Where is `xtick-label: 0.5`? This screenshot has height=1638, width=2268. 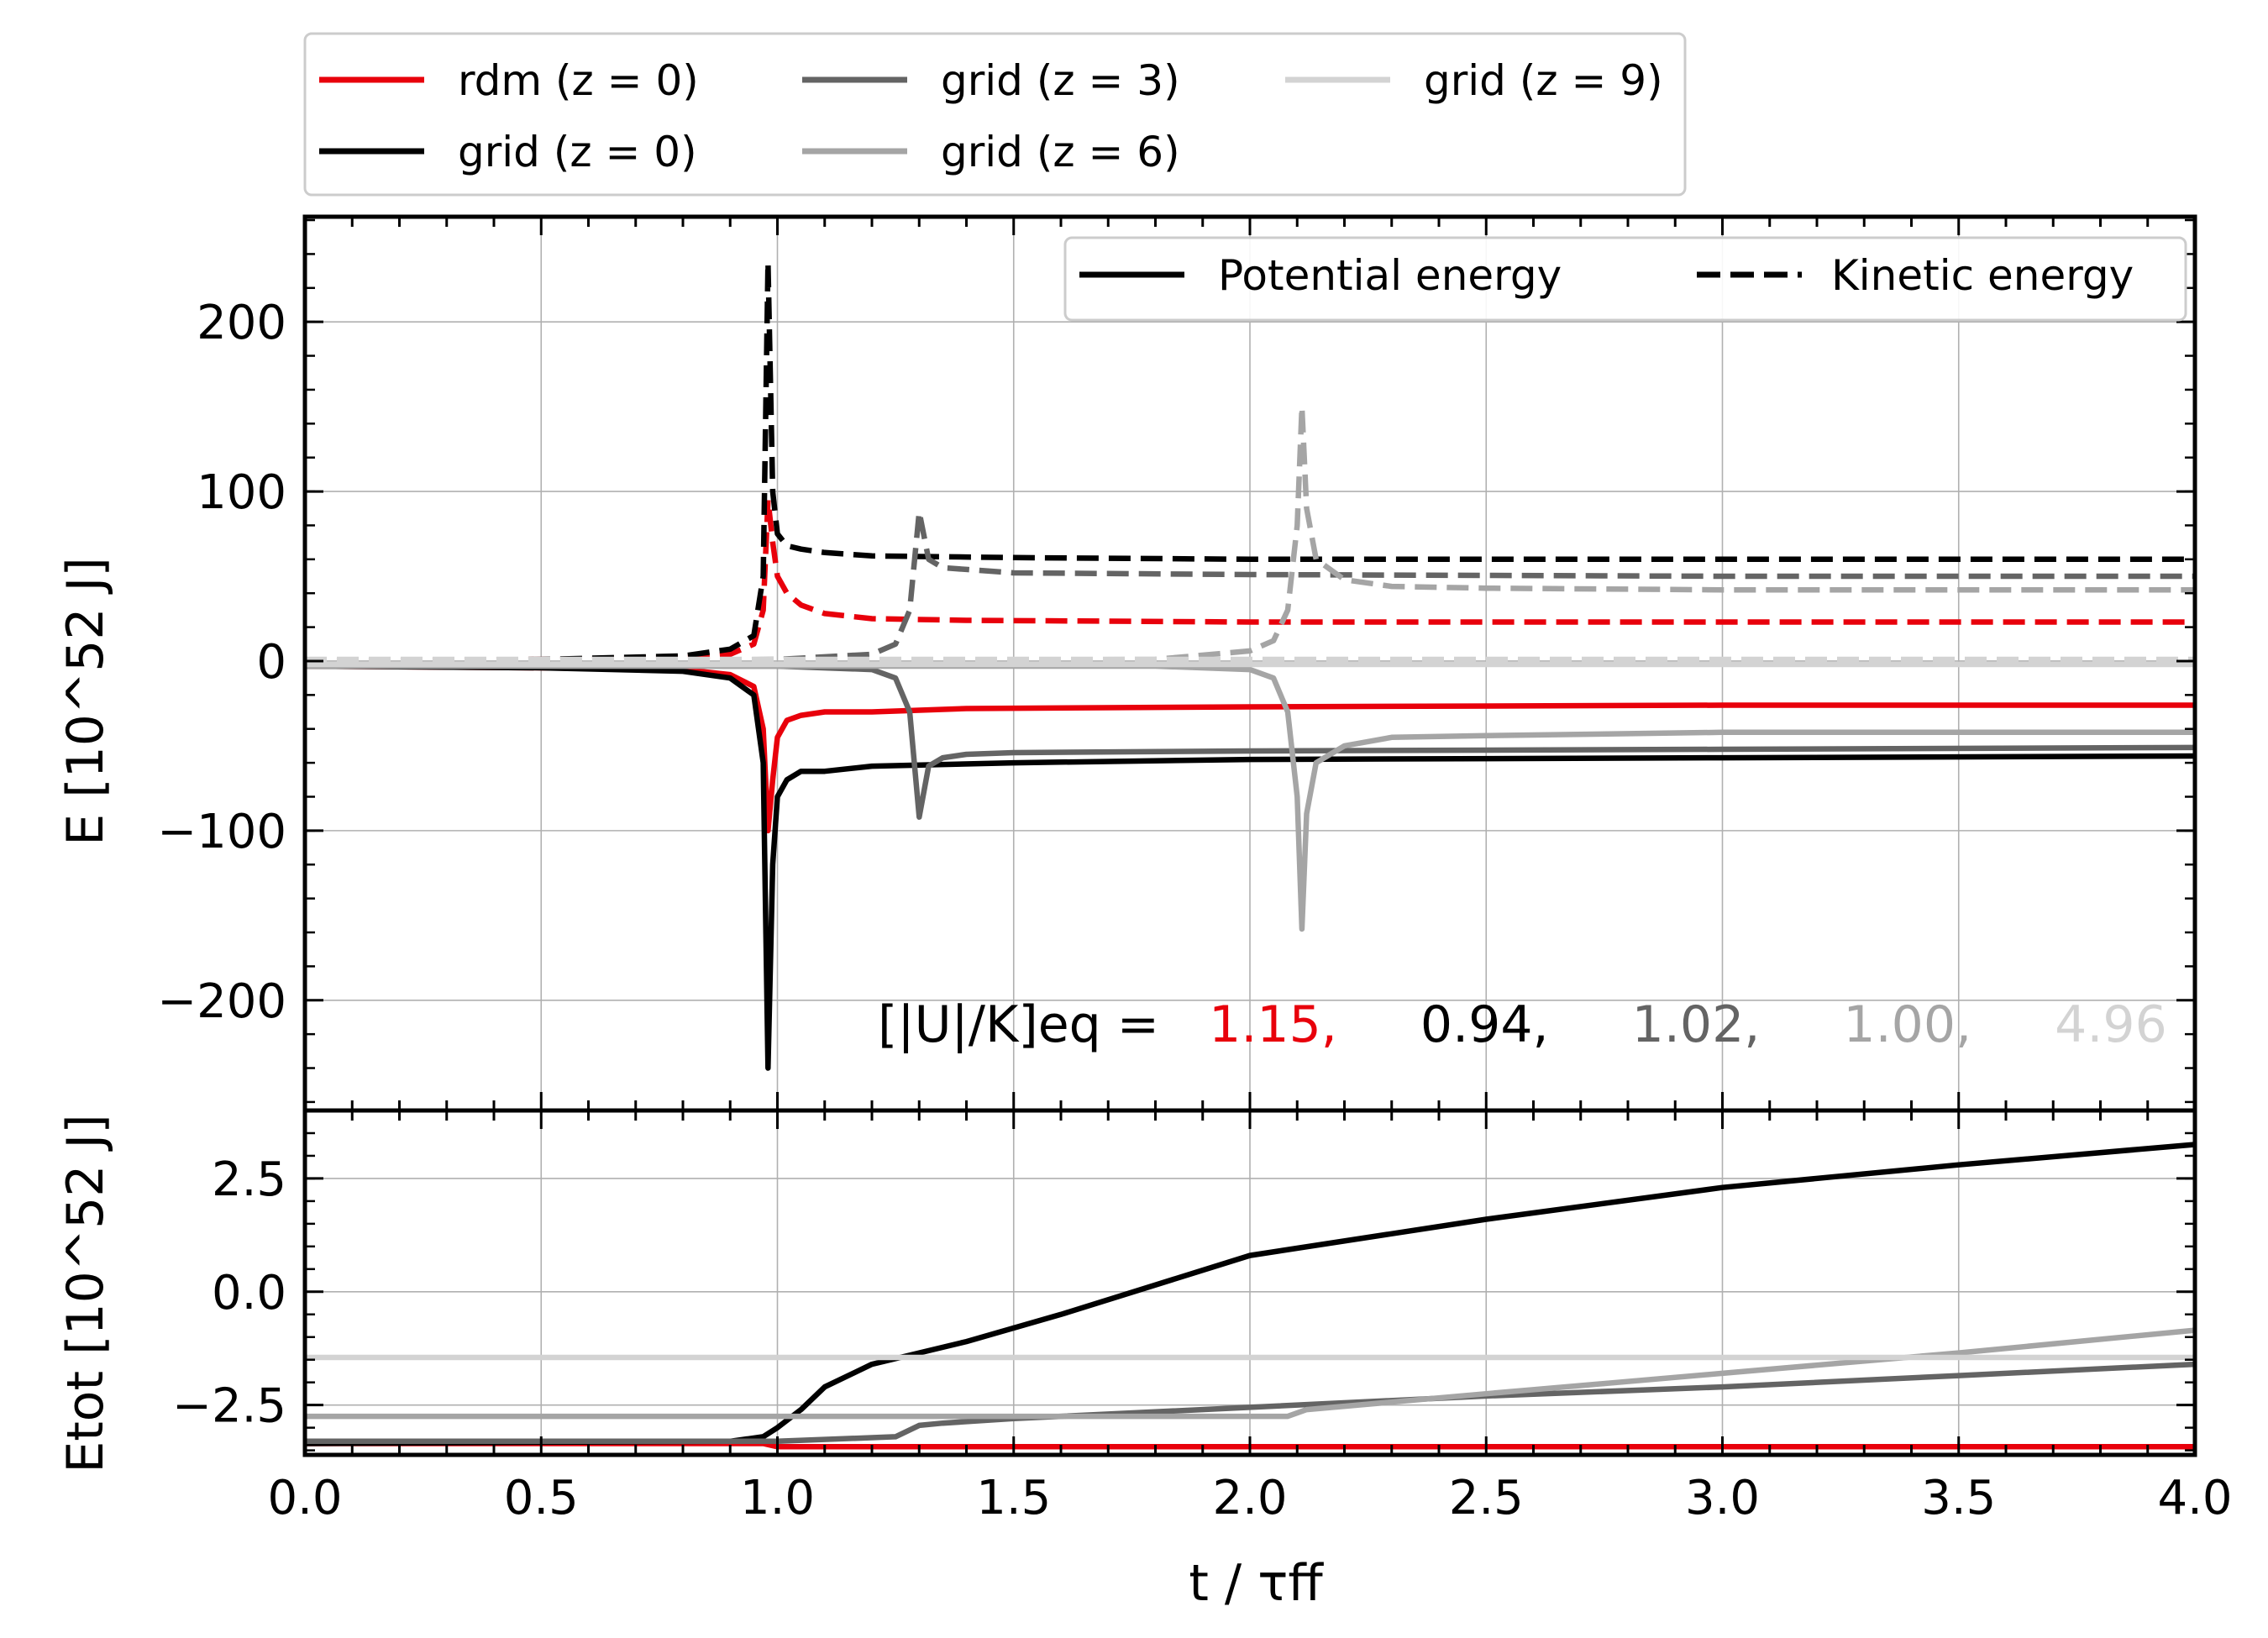 xtick-label: 0.5 is located at coordinates (541, 1498).